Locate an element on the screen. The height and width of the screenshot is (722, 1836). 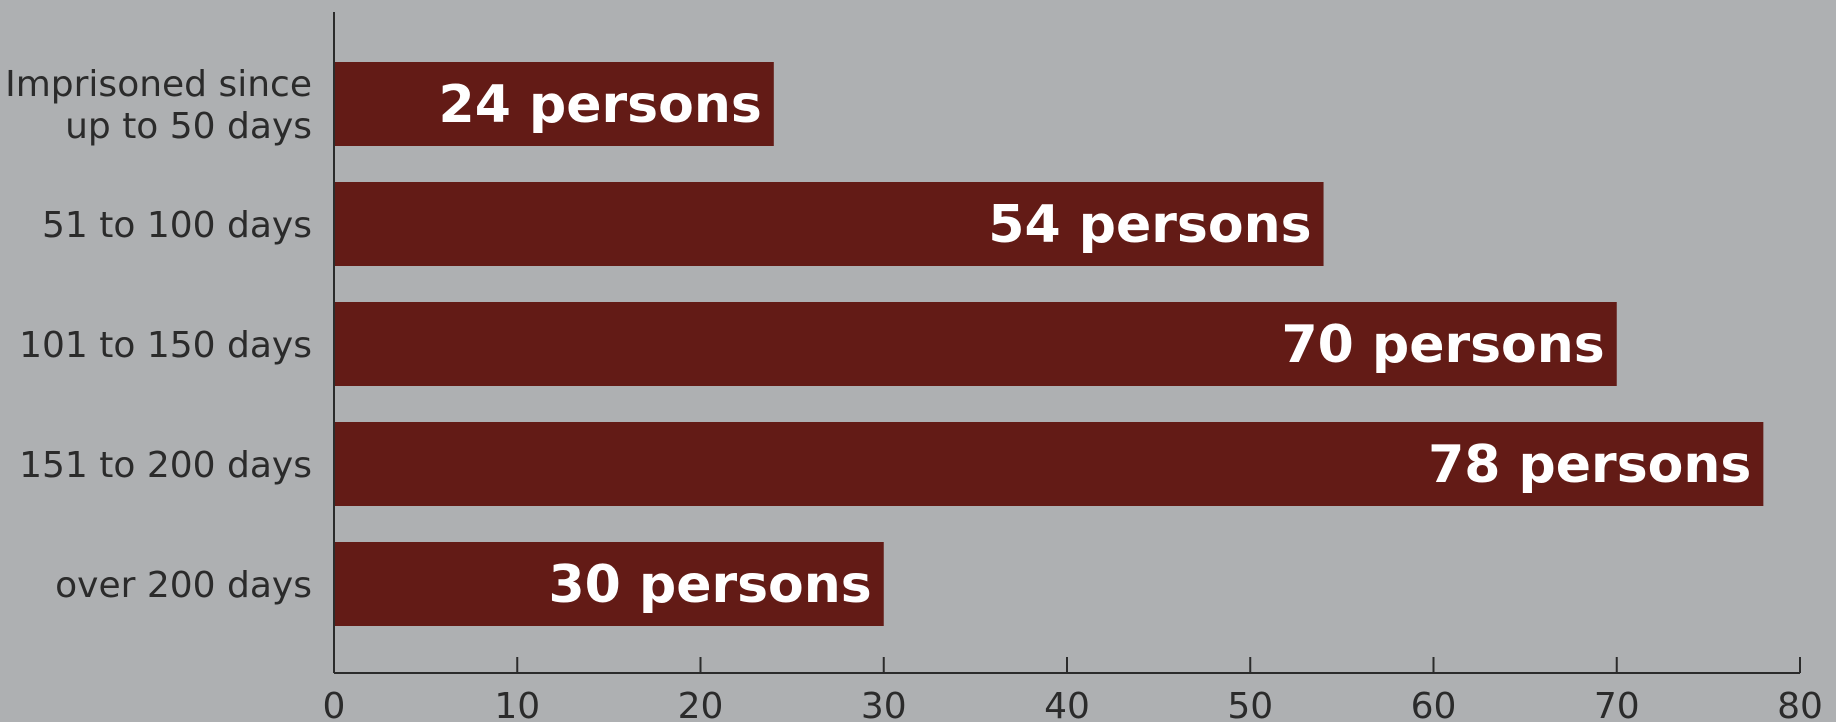
x-tick-label: 70 is located at coordinates (1617, 704).